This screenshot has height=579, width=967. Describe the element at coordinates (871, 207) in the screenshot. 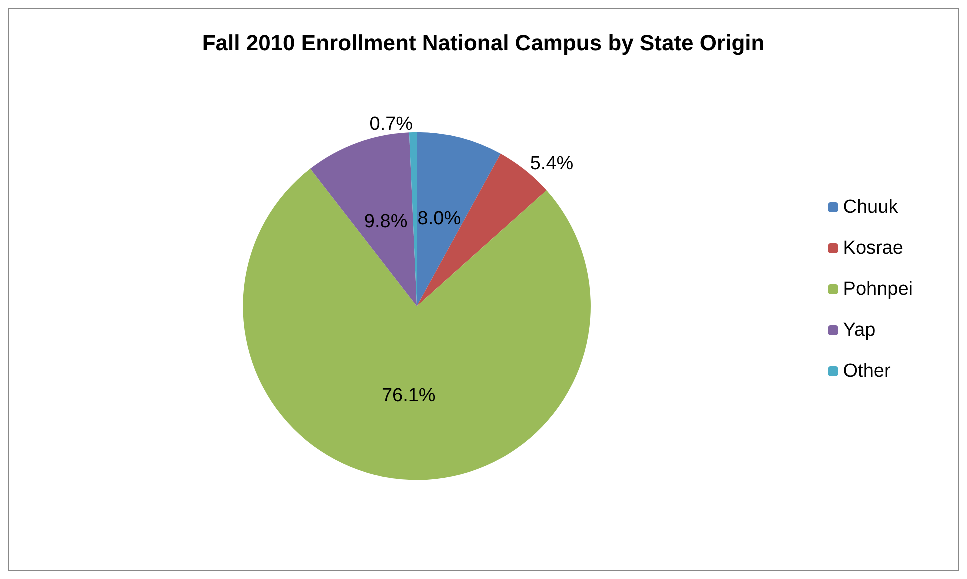

I see `legend-label: Chuuk` at that location.